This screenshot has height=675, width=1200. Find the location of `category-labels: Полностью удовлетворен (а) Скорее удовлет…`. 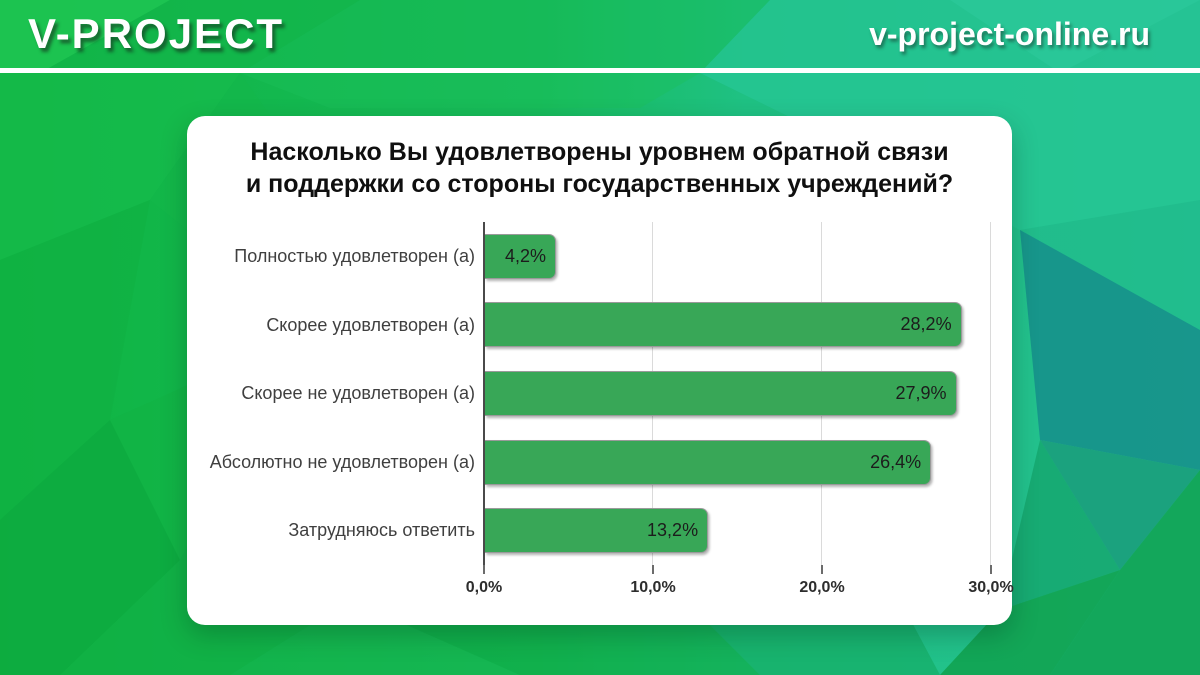

category-labels: Полностью удовлетворен (а) Скорее удовлет… is located at coordinates (338, 393).